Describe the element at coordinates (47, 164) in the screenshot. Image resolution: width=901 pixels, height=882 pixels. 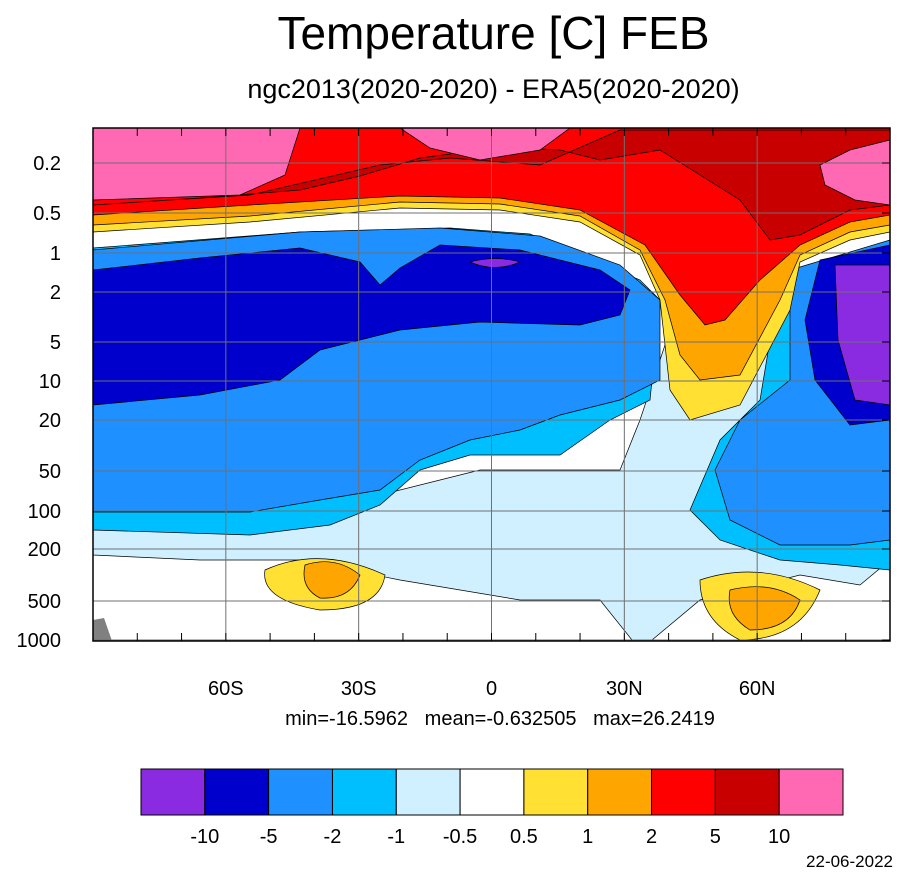
I see `y-tick-label: 0.2` at that location.